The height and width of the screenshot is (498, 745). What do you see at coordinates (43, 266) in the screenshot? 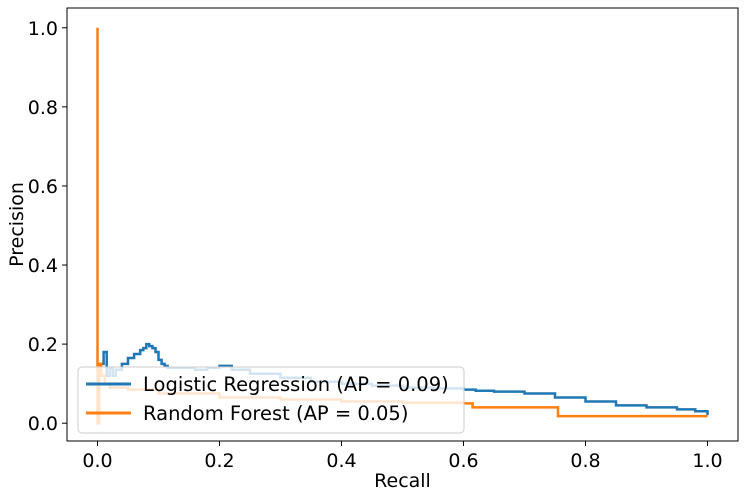
I see `y-tick-label: 0.4` at bounding box center [43, 266].